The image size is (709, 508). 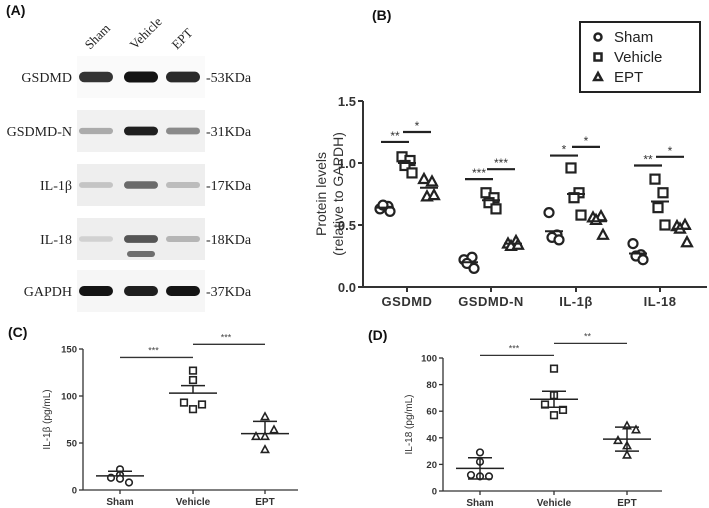 What do you see at coordinates (407, 301) in the screenshot?
I see `x-category-label: GSDMD` at bounding box center [407, 301].